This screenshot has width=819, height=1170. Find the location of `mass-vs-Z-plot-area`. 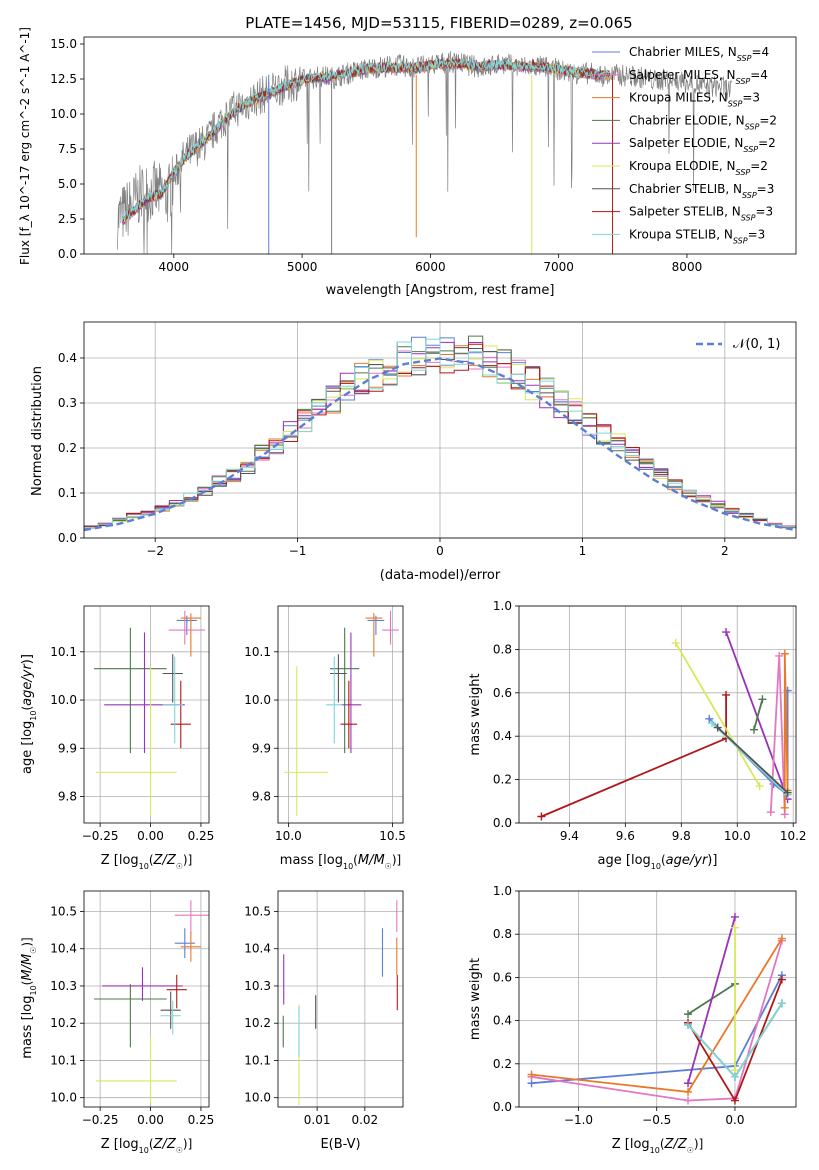

mass-vs-Z-plot-area is located at coordinates (151, 1002).